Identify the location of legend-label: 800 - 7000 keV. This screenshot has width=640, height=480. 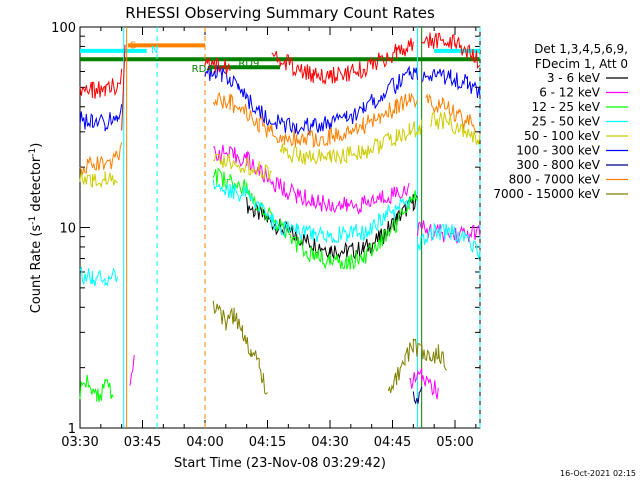
(555, 180).